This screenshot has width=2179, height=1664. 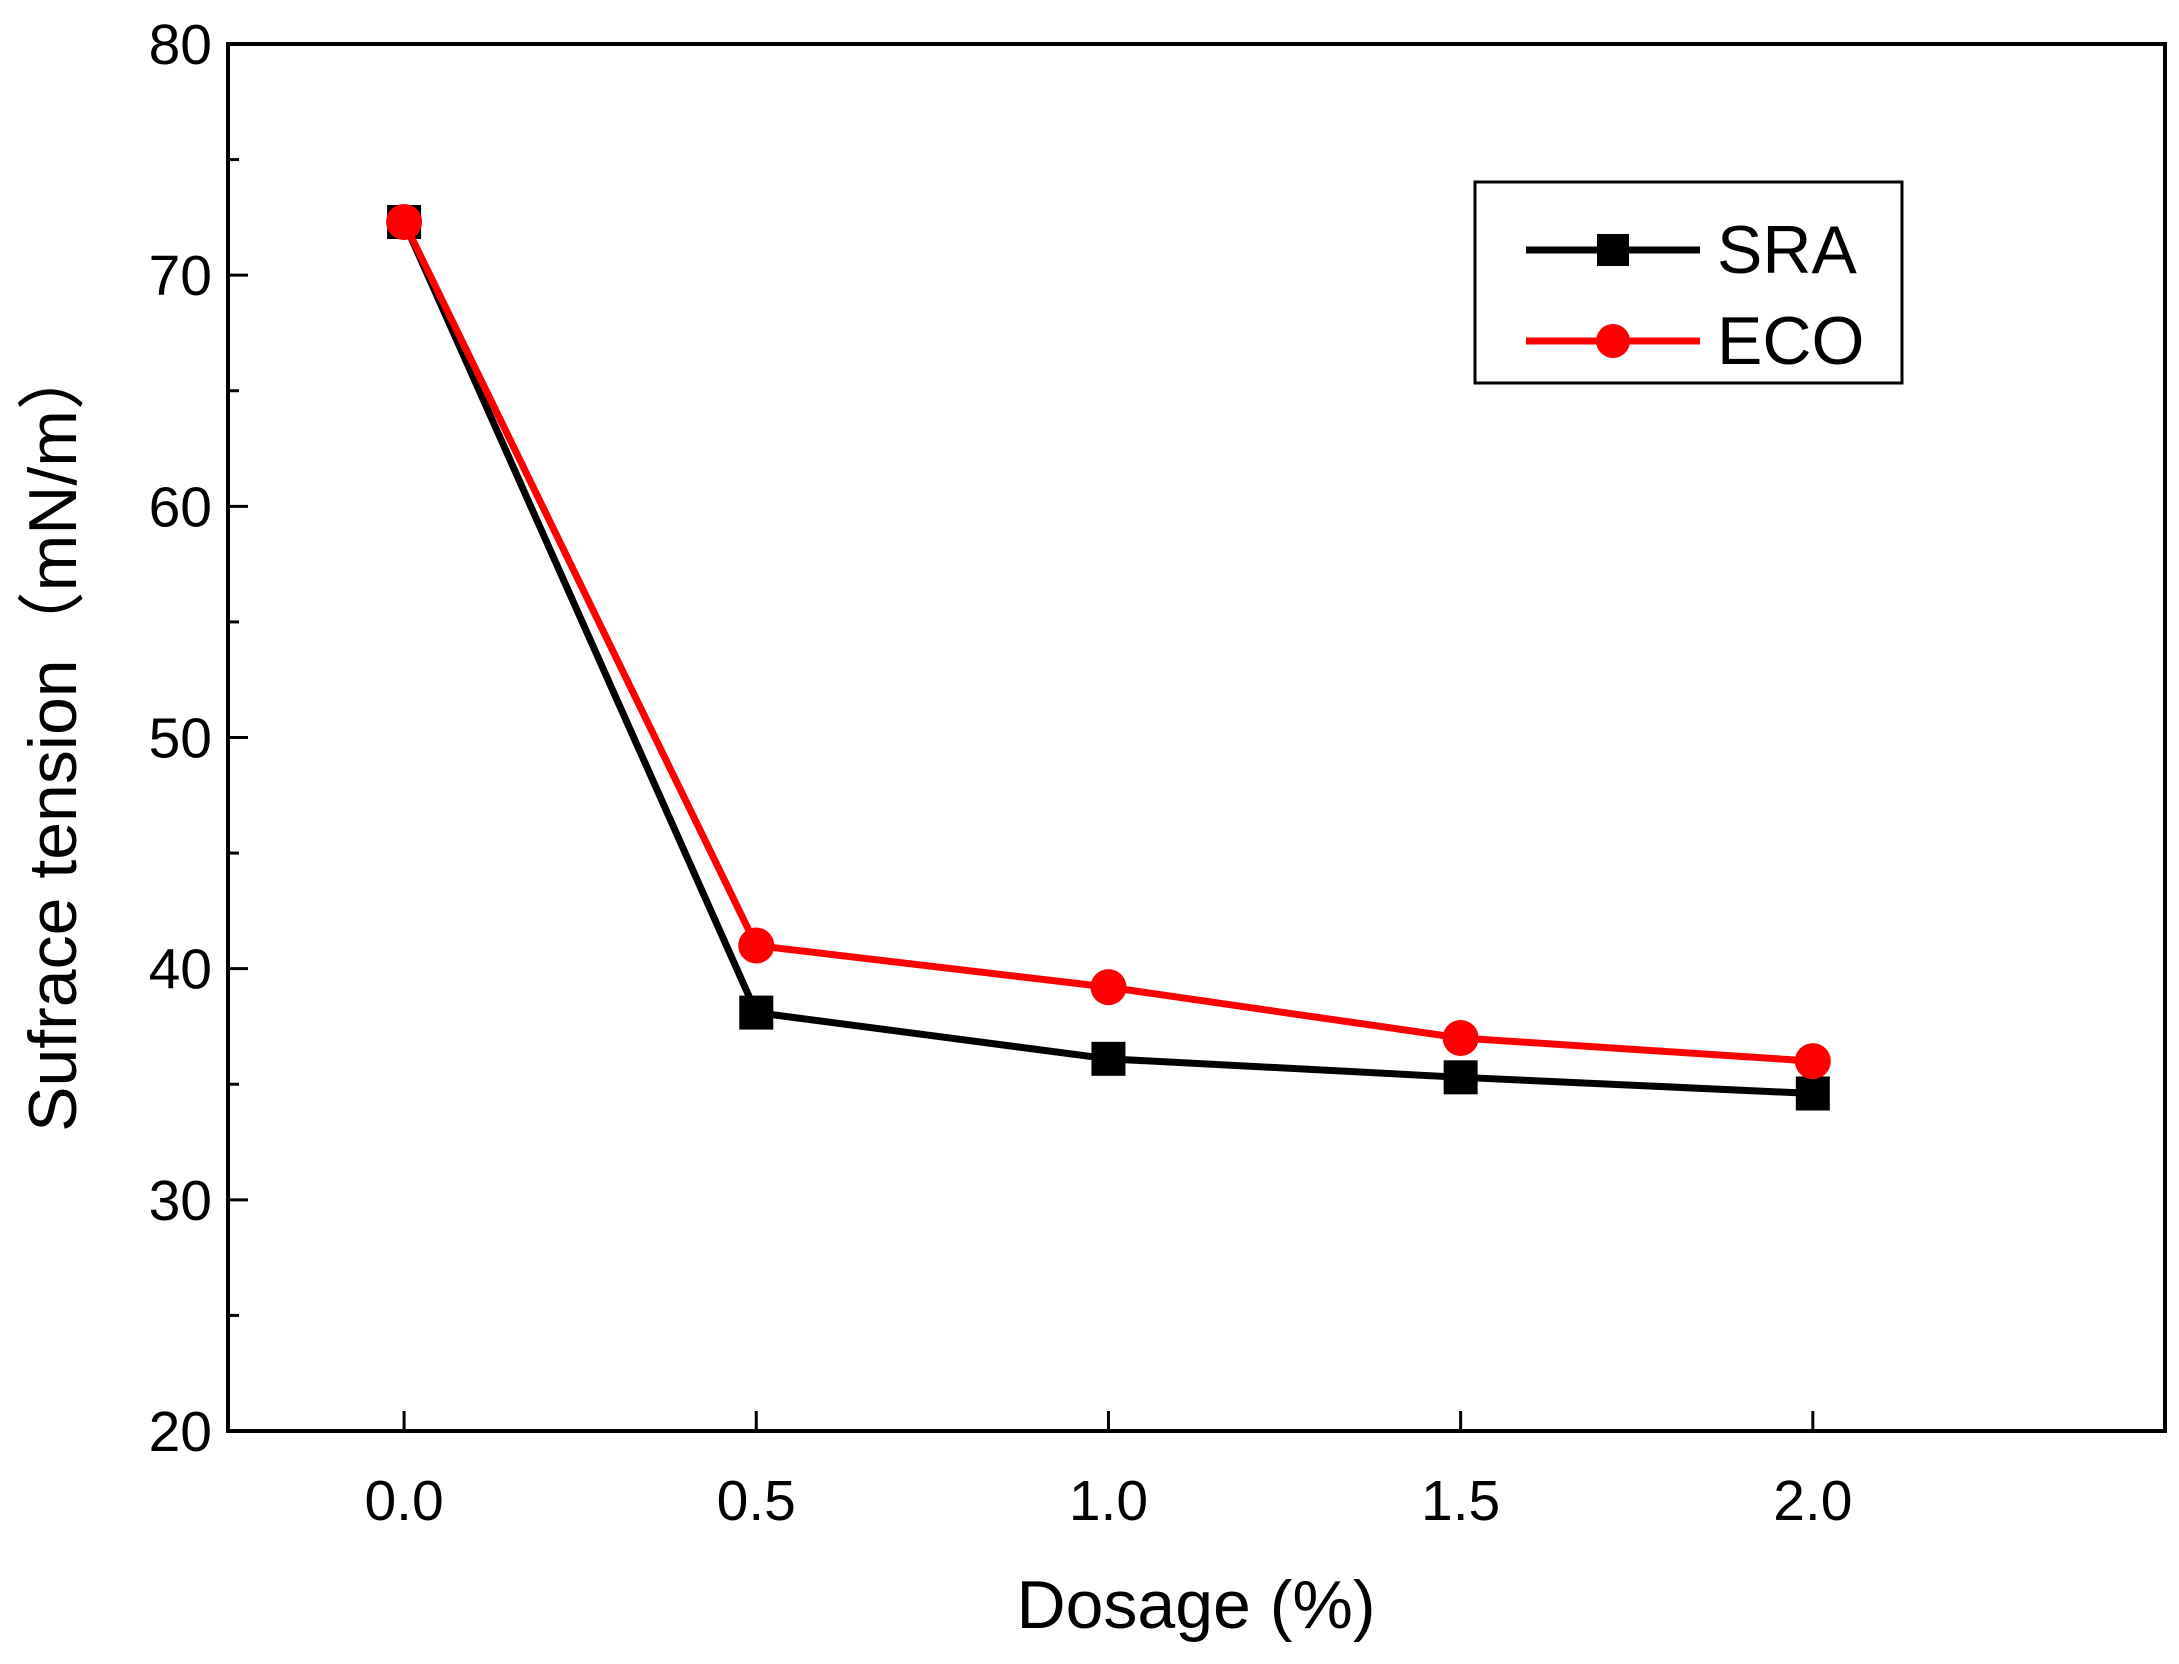 What do you see at coordinates (1108, 1501) in the screenshot?
I see `x-tick-label: 1.0` at bounding box center [1108, 1501].